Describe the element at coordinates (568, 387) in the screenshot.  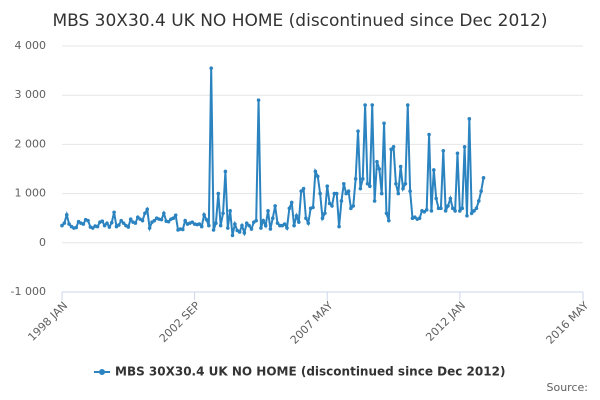
I see `source: Source:` at that location.